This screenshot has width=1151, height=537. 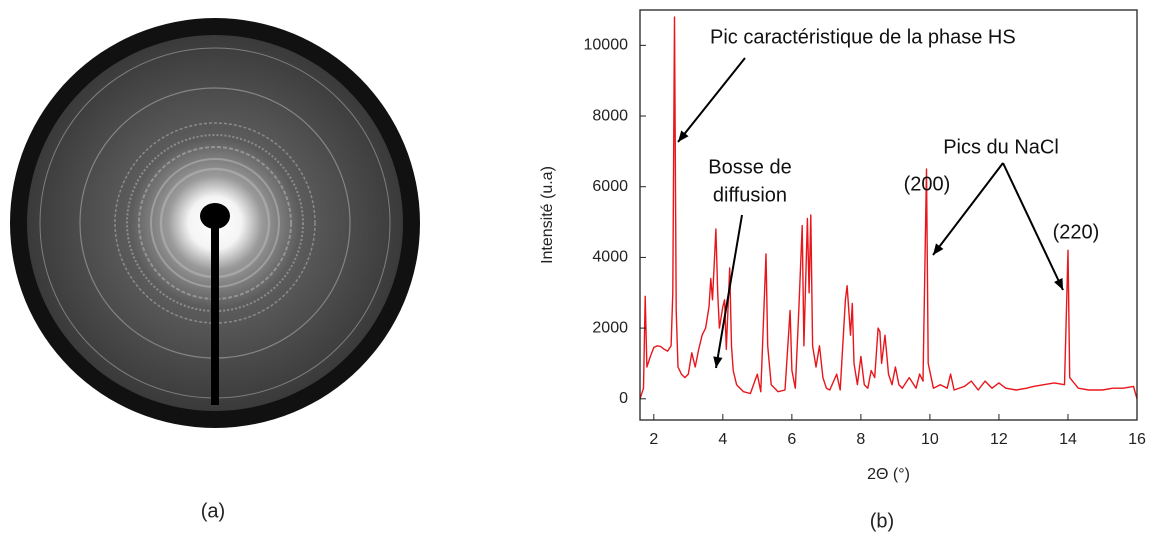 What do you see at coordinates (610, 327) in the screenshot?
I see `y-tick-label: 2000` at bounding box center [610, 327].